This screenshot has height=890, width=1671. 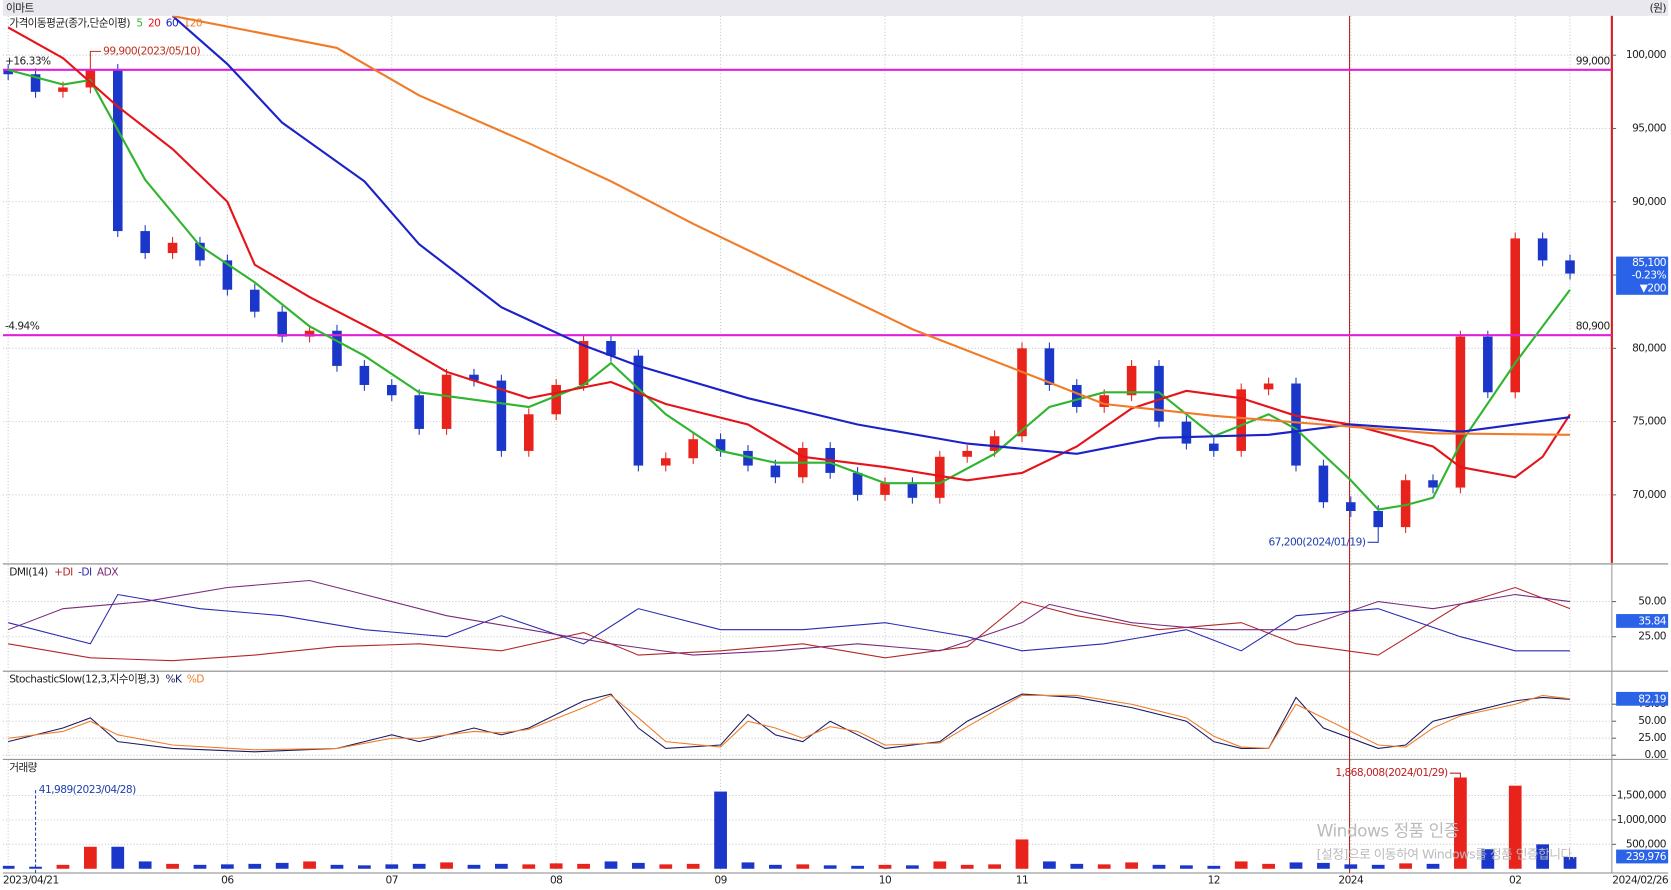 What do you see at coordinates (174, 679) in the screenshot?
I see `legend-entry: %K` at bounding box center [174, 679].